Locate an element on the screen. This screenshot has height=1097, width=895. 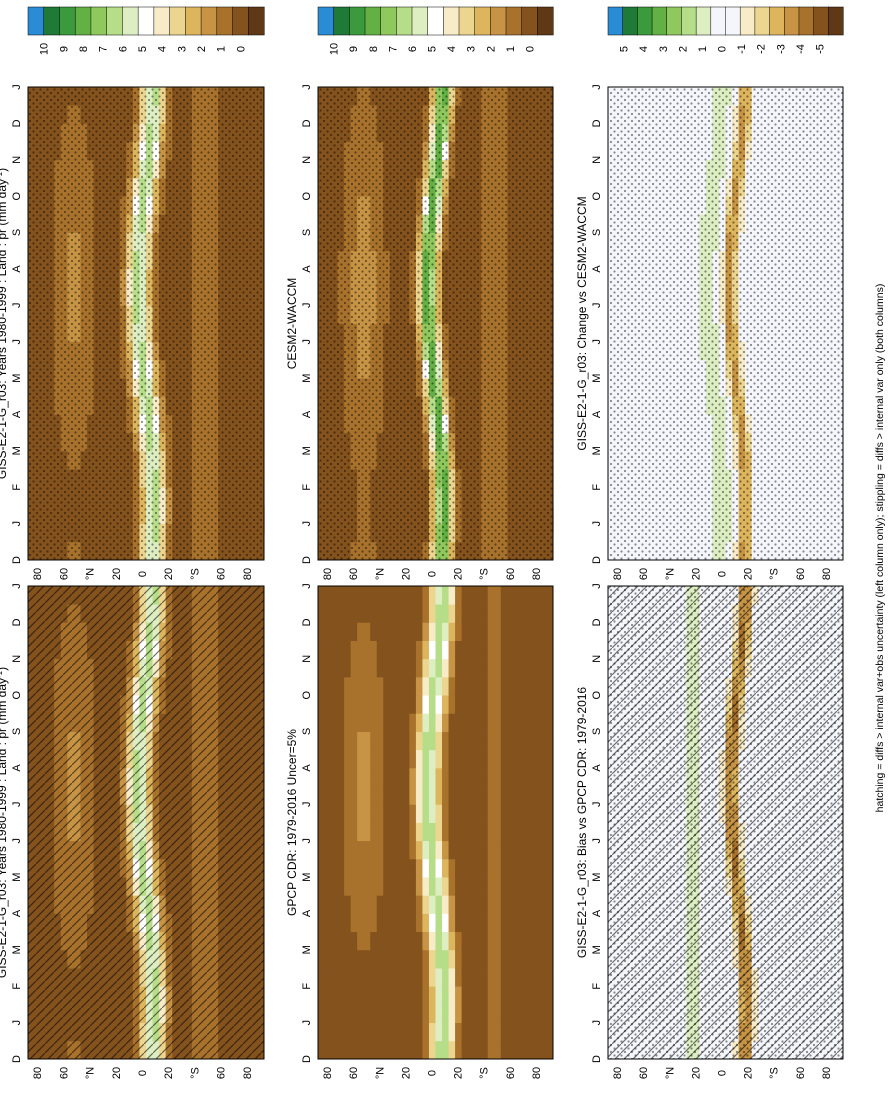
colorbar-tick-label: 10 is located at coordinates (335, 49).